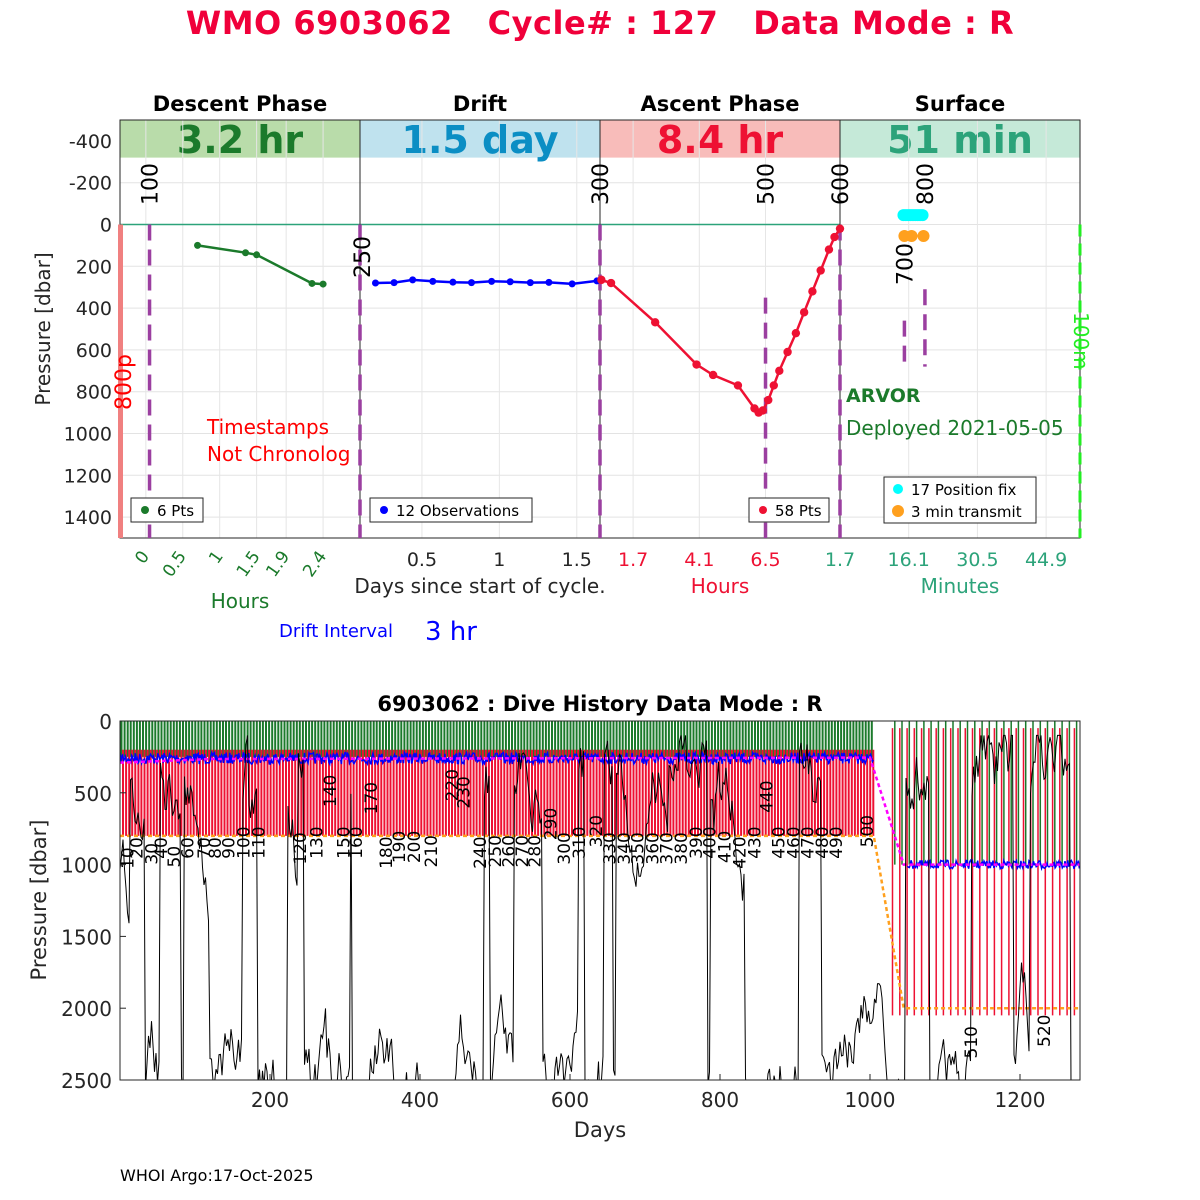  Describe the element at coordinates (94, 309) in the screenshot. I see `y-tick-label: 400` at that location.